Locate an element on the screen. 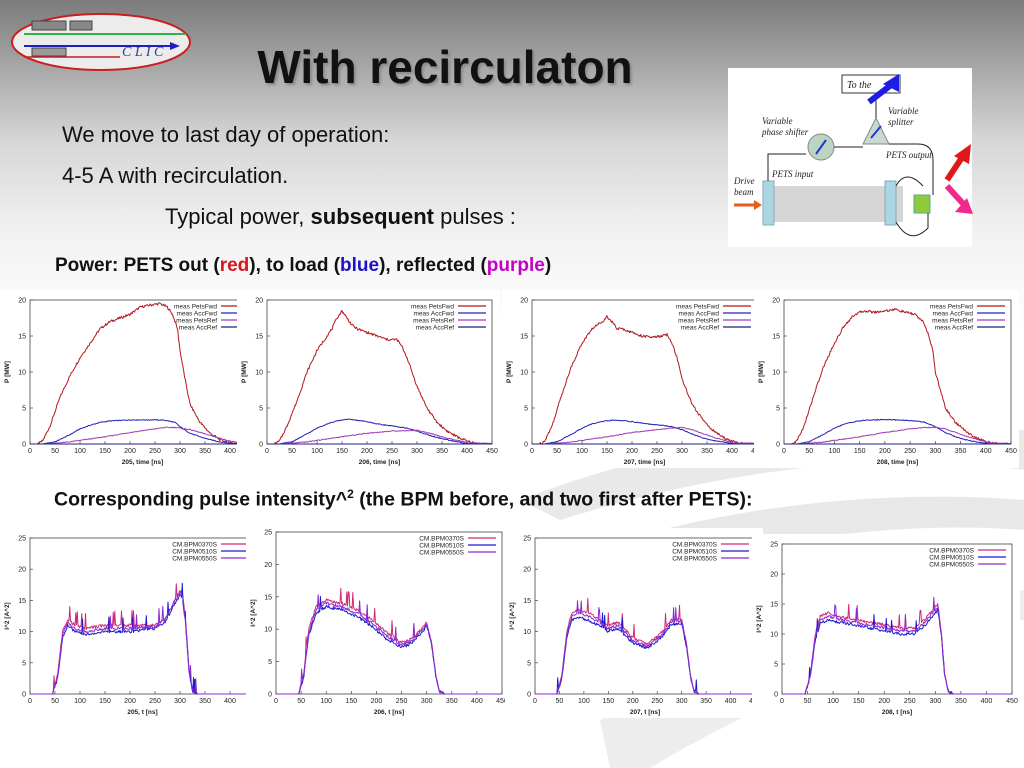 The height and width of the screenshot is (768, 1024). power-plot-207-xtick-label-8: 400 is located at coordinates (732, 451).